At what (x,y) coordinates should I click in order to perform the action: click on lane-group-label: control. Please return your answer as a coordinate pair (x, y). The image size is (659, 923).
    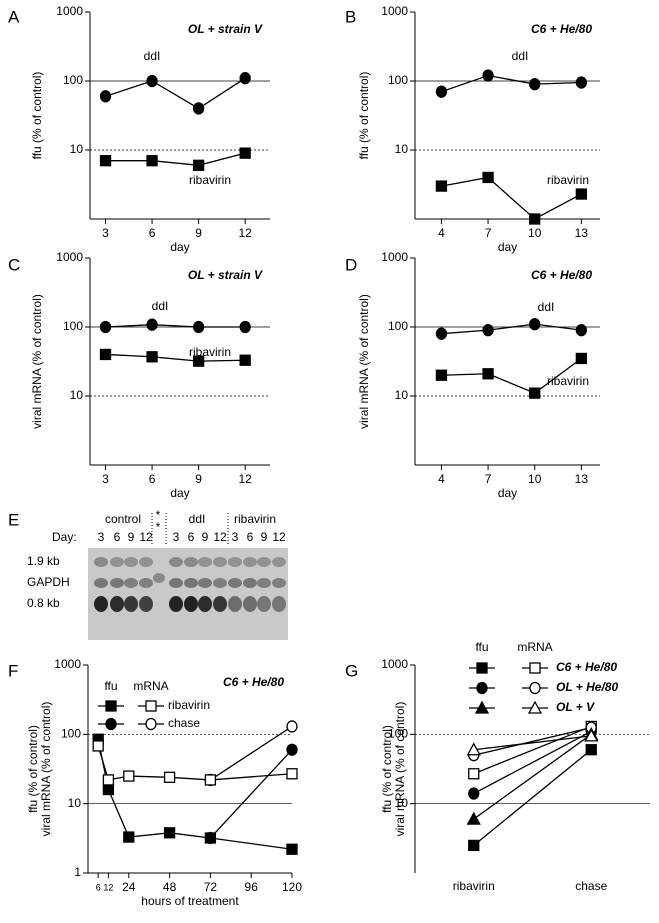
    Looking at the image, I should click on (123, 519).